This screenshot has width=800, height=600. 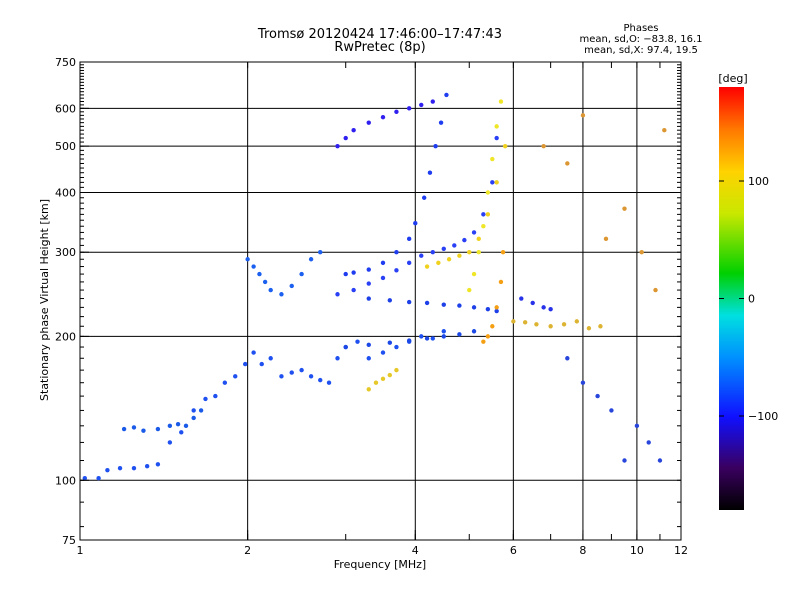 I want to click on colorbar-label: [deg], so click(x=732, y=78).